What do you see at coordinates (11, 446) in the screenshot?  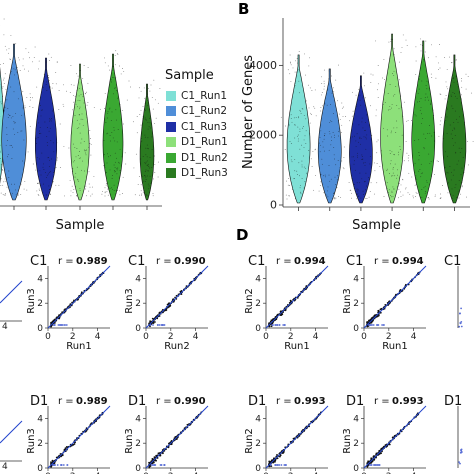 I see `scatter-cropped-c: 4` at bounding box center [11, 446].